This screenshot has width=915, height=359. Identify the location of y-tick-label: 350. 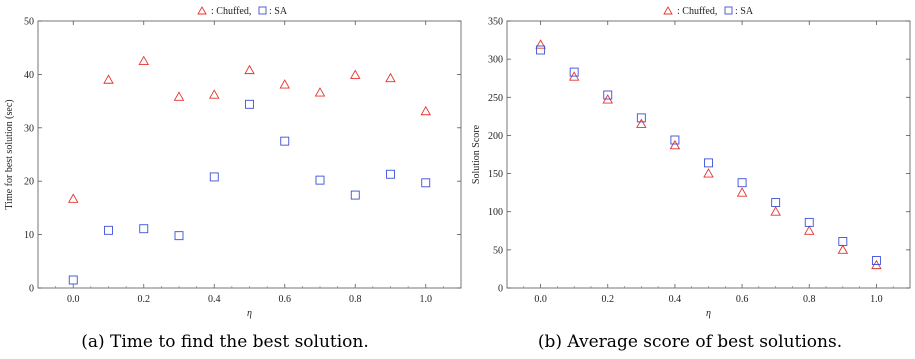
(495, 22).